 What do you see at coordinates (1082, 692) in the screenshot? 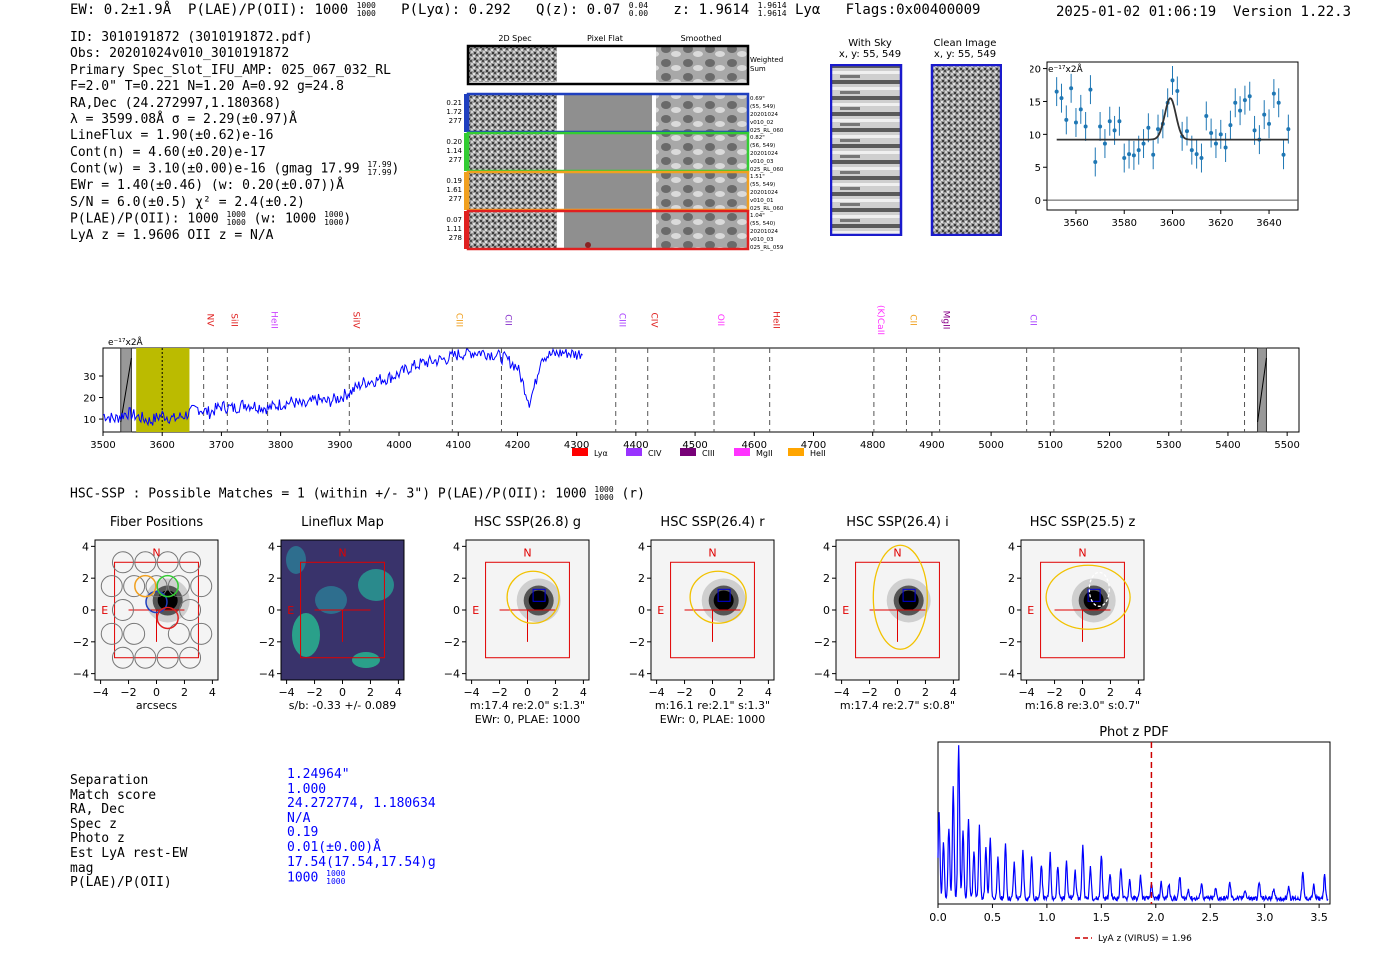
I see `hsc-xtick-label: 0` at bounding box center [1082, 692].